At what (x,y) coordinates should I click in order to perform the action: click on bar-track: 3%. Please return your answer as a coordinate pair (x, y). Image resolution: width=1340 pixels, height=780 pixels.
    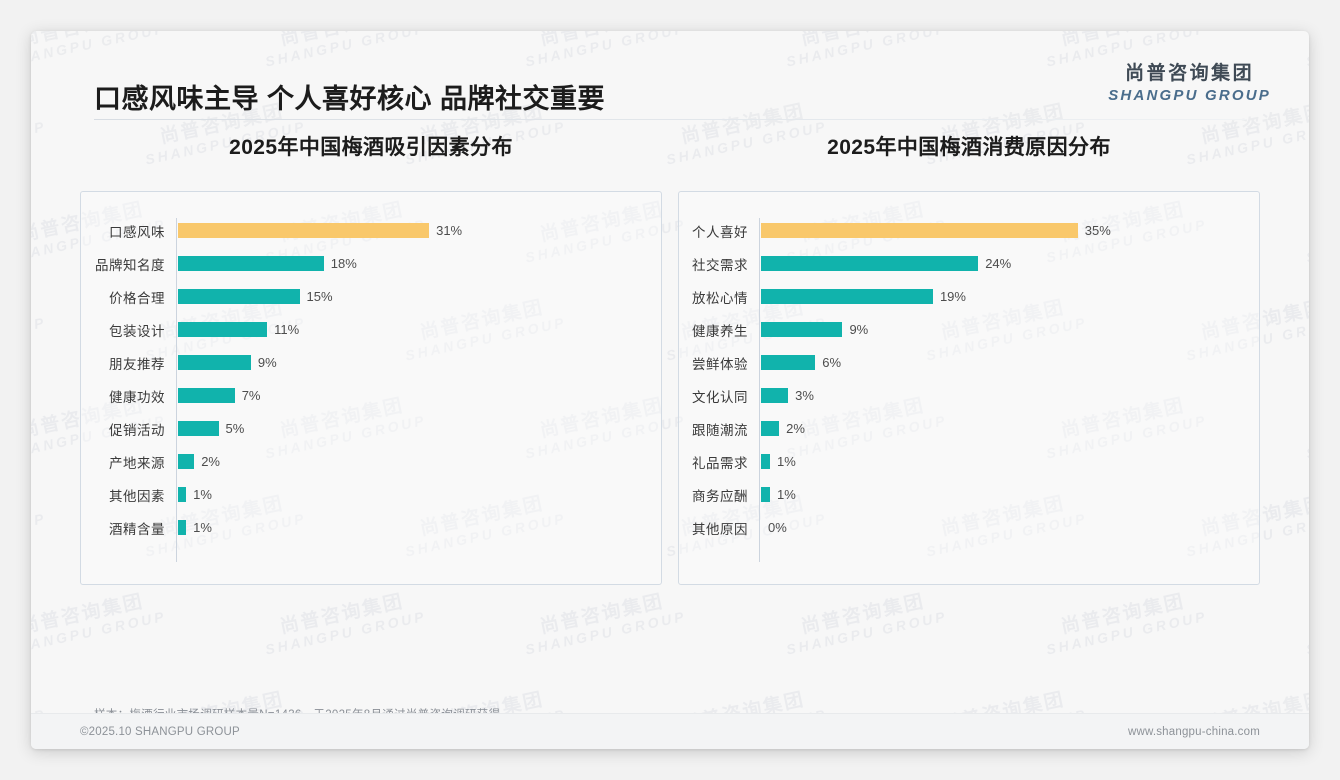
    Looking at the image, I should click on (1002, 395).